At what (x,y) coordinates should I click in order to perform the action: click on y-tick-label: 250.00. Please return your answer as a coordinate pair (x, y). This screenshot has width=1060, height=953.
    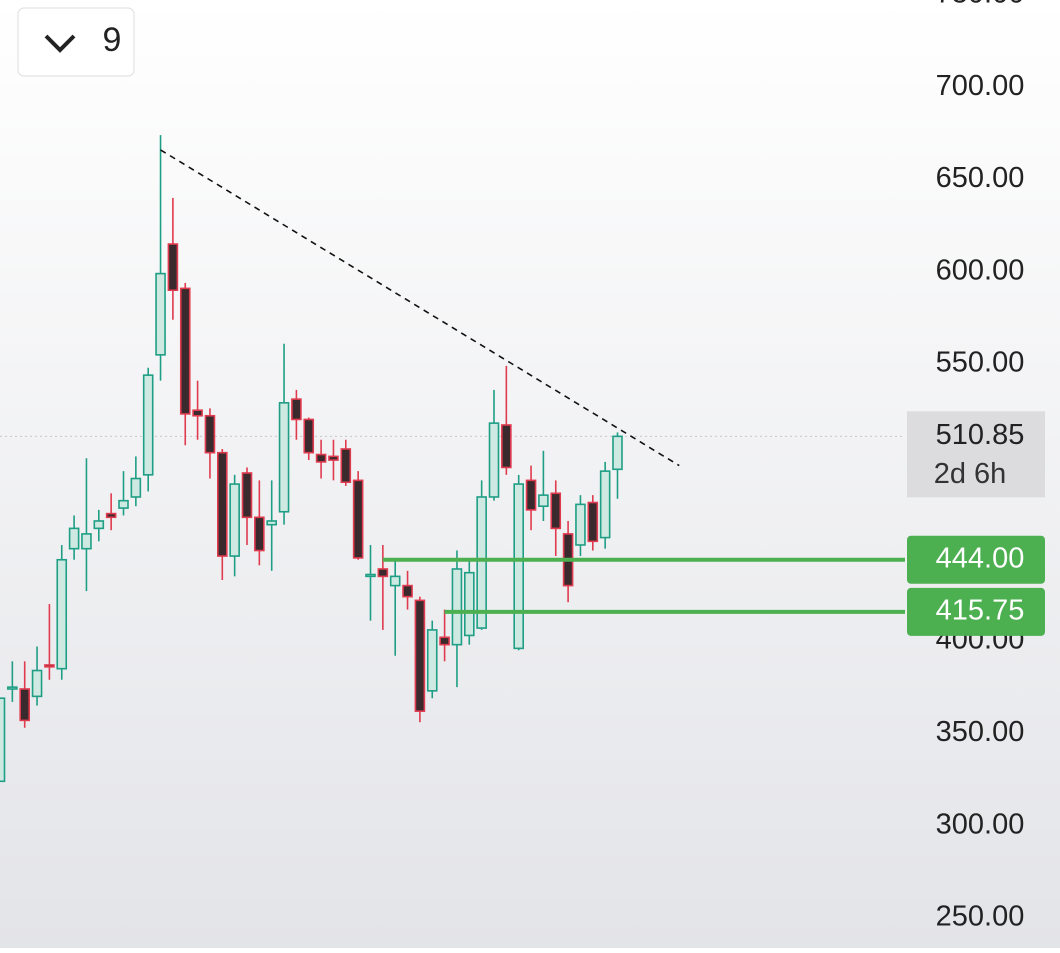
    Looking at the image, I should click on (980, 917).